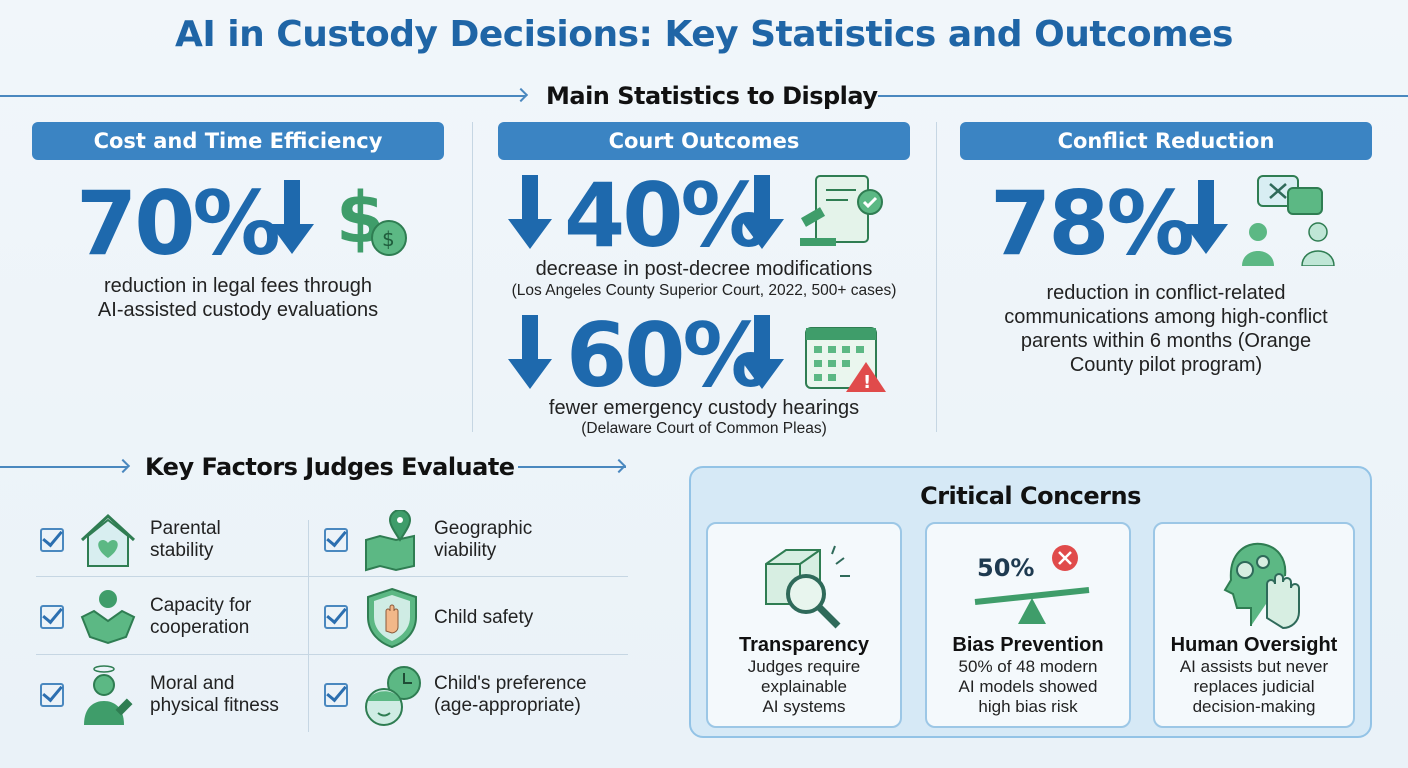 This screenshot has width=1408, height=768. I want to click on factor-line: (age-appropriate), so click(507, 705).